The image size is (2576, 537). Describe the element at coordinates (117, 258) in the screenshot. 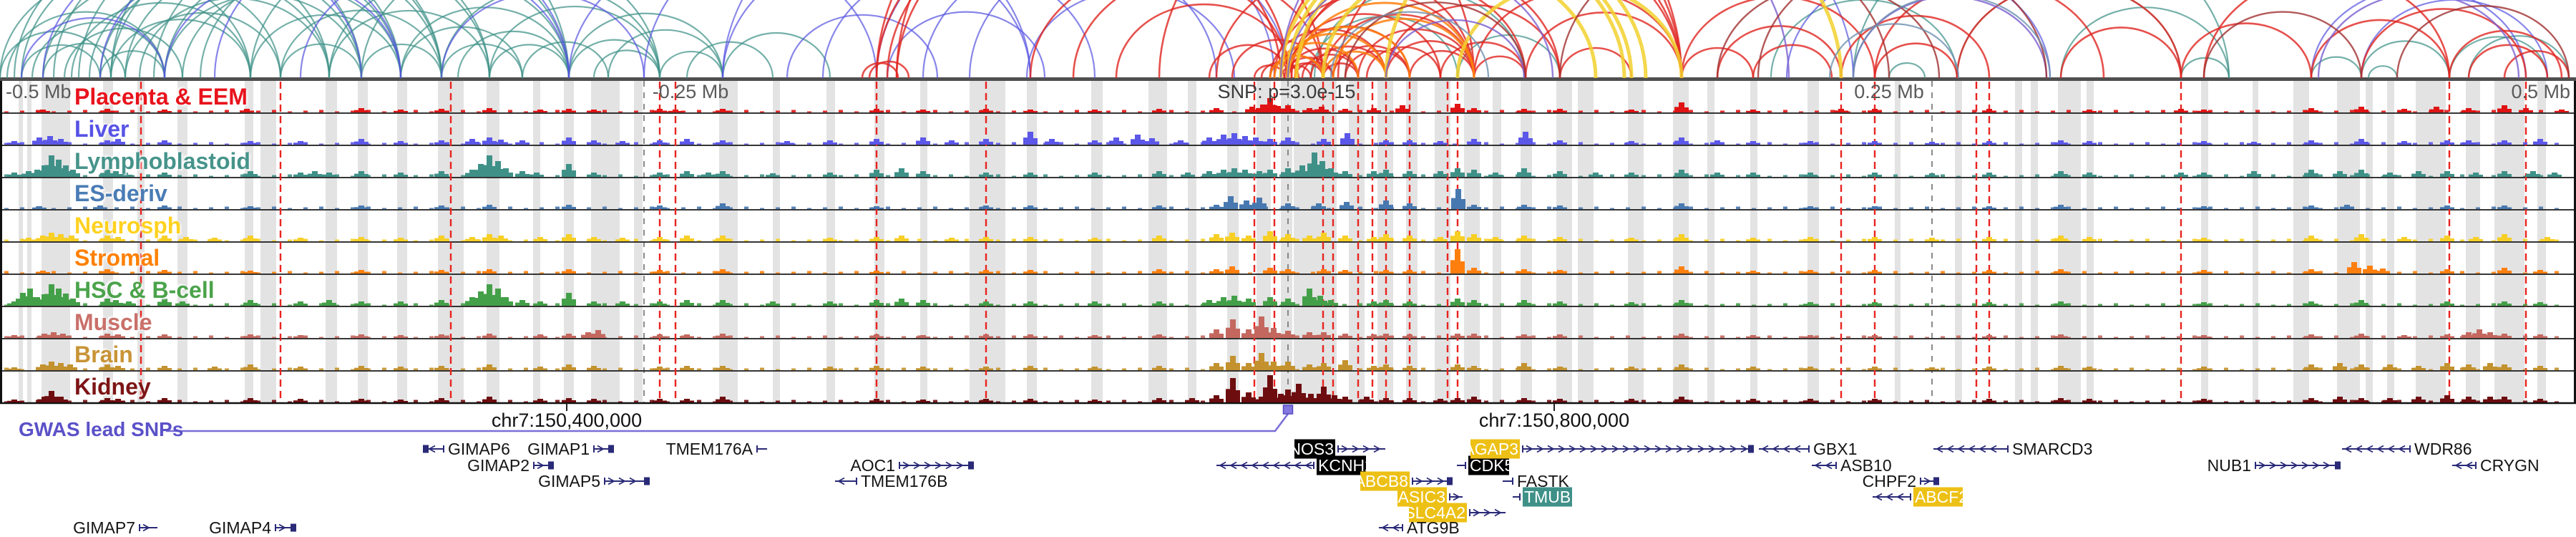

I see `track-label-stromal: Stromal` at that location.